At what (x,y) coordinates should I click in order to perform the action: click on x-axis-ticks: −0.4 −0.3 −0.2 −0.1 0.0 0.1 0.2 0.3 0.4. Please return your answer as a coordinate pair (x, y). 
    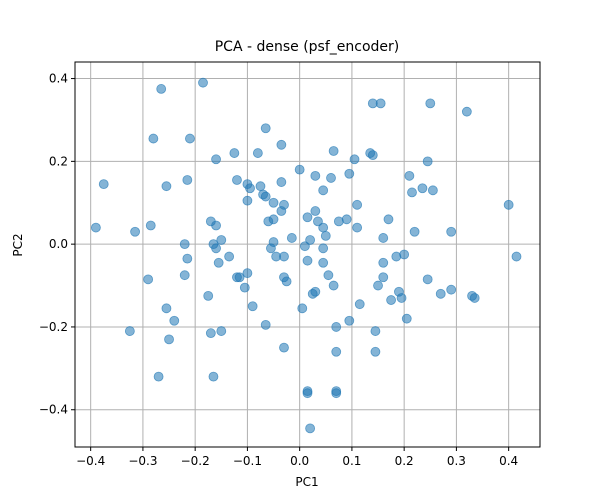
    Looking at the image, I should click on (297, 457).